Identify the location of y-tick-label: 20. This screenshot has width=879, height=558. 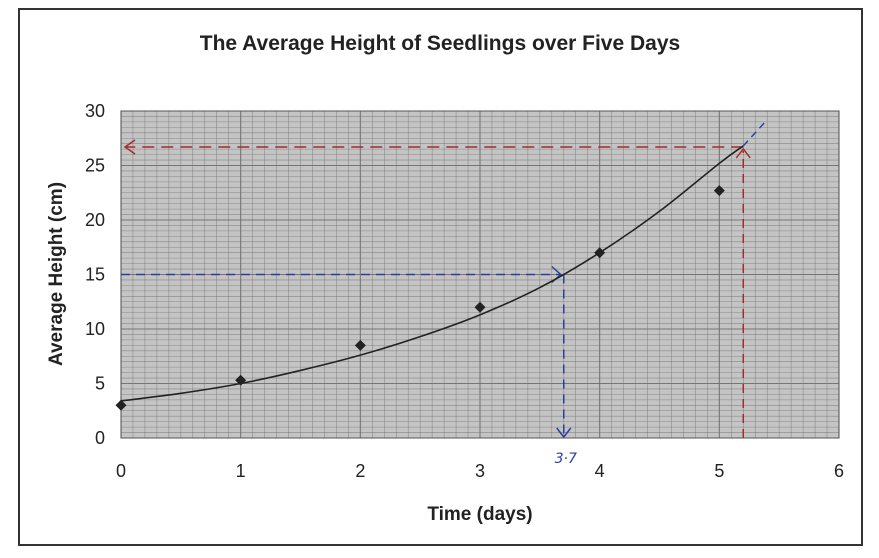
(95, 220).